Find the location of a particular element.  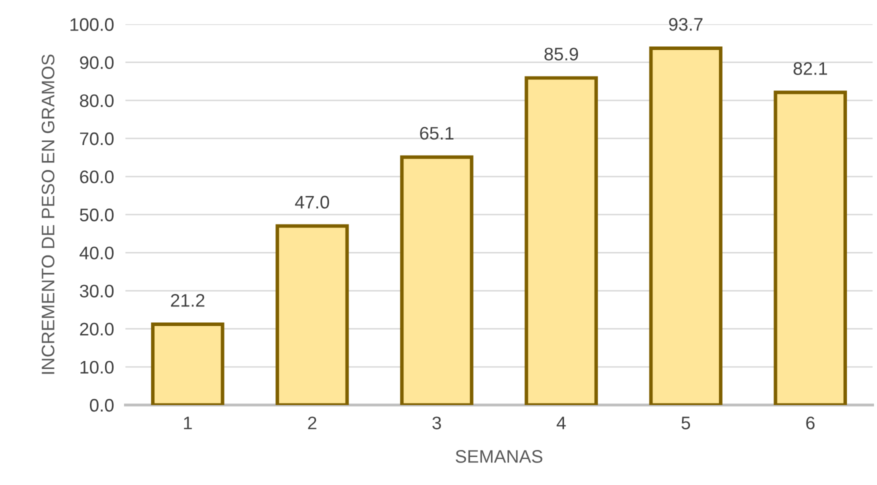

y-tick-label: 90.0 is located at coordinates (97, 63).